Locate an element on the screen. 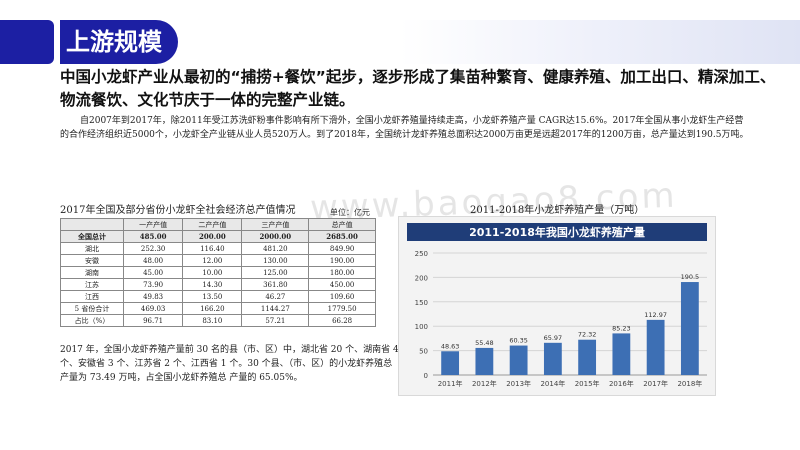 This screenshot has width=800, height=450. bar-value-label: 48.63 is located at coordinates (450, 346).